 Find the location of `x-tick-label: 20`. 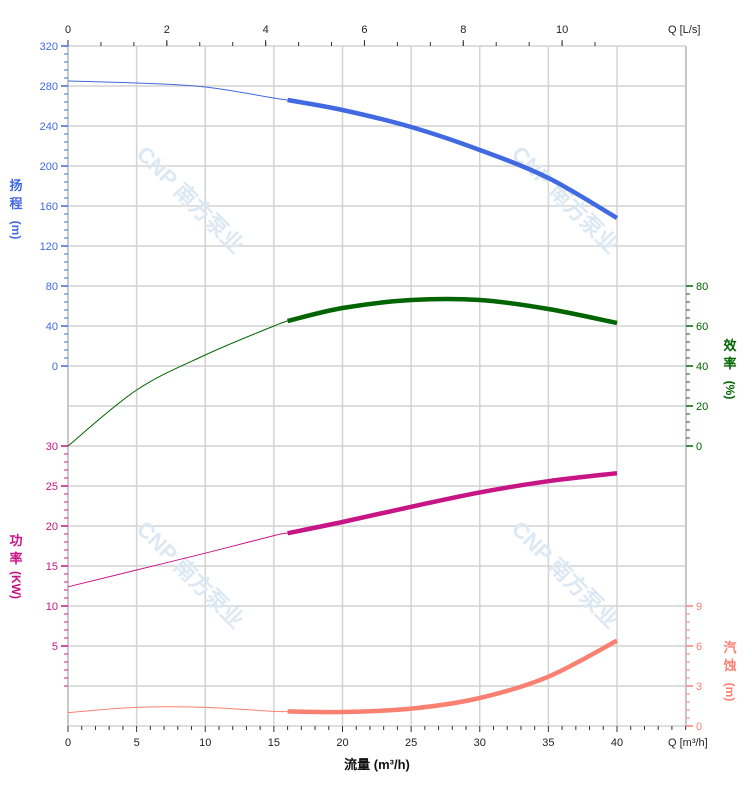

x-tick-label: 20 is located at coordinates (342, 743).